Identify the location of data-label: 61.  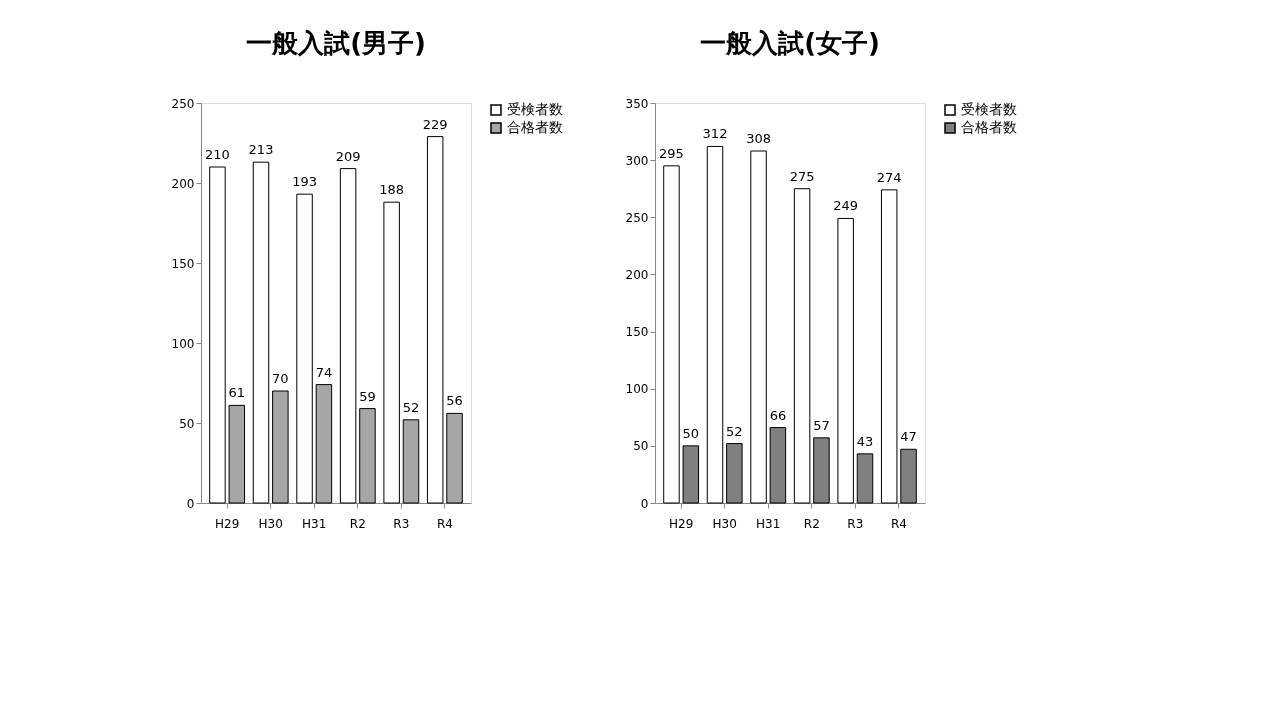
(237, 393).